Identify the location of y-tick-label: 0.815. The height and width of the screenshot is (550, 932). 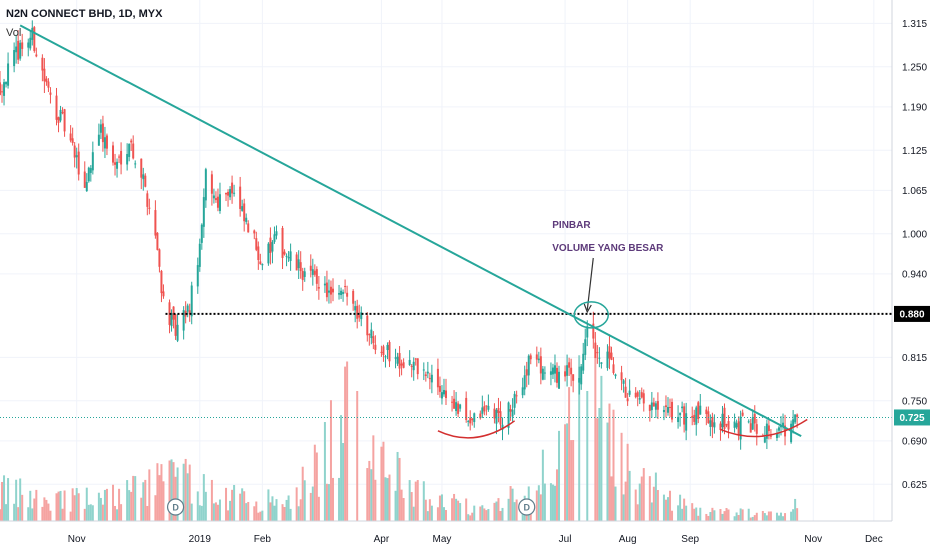
(914, 358).